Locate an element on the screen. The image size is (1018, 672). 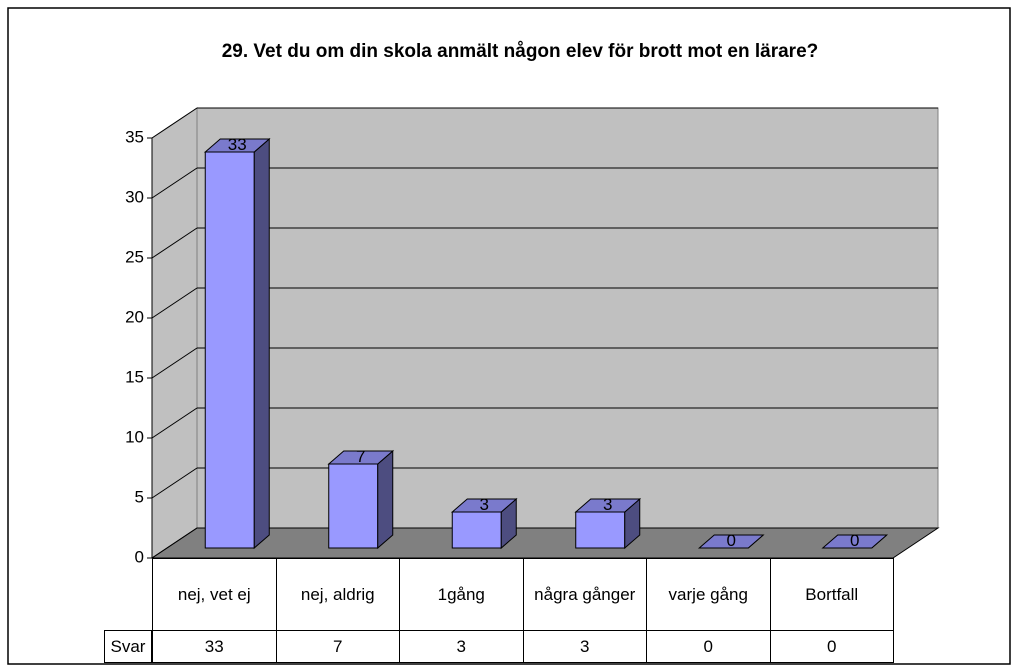
table-value: 33 is located at coordinates (214, 646).